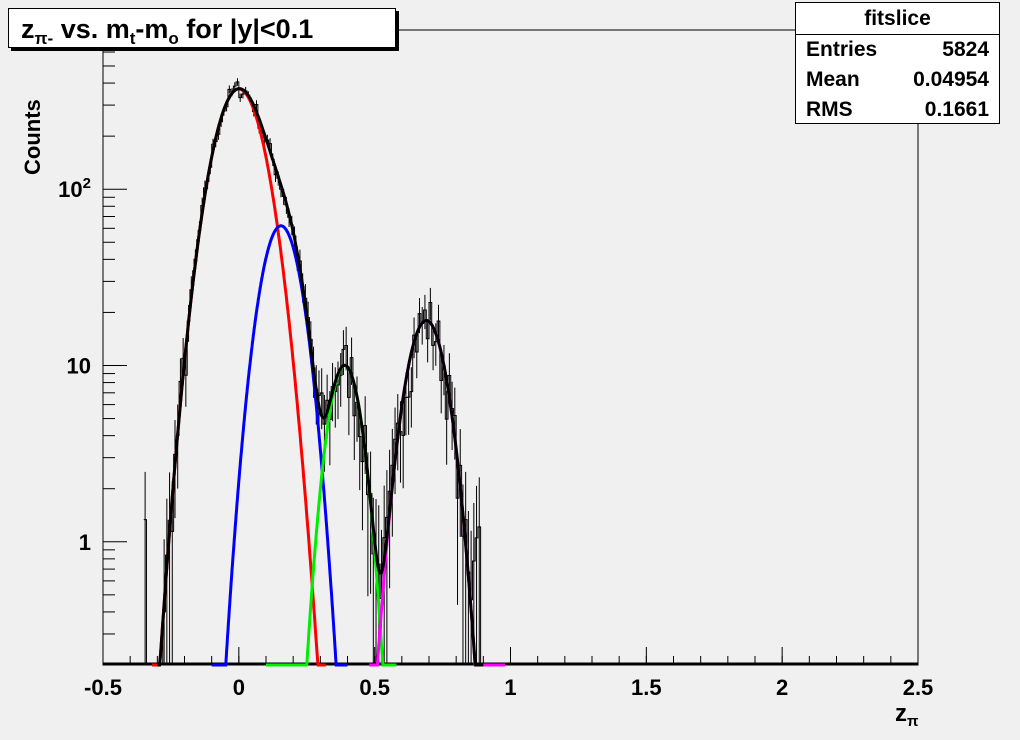  Describe the element at coordinates (510, 687) in the screenshot. I see `x-tick-label: 1` at that location.